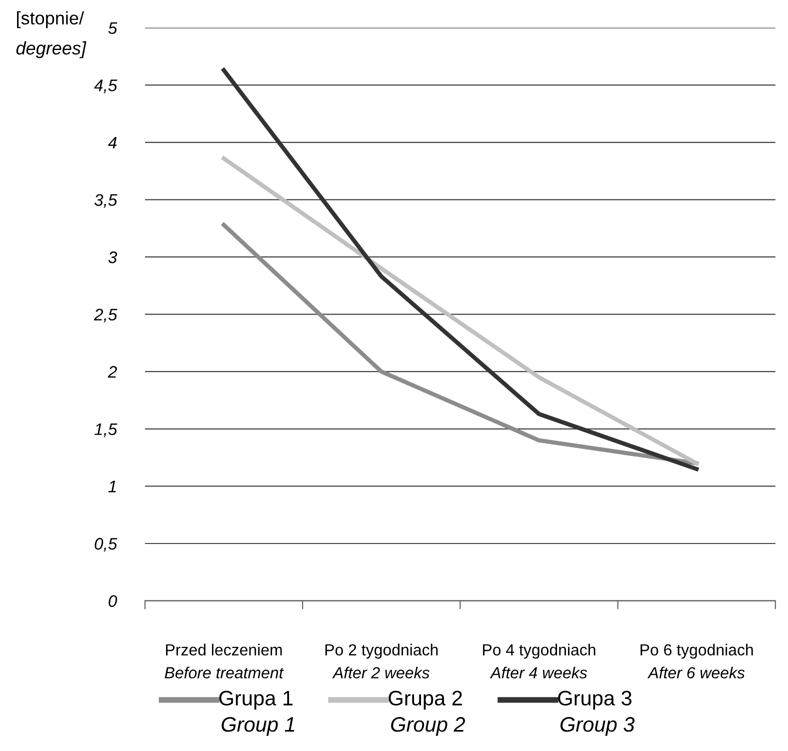  Describe the element at coordinates (106, 315) in the screenshot. I see `y-tick-label: 2,5` at that location.